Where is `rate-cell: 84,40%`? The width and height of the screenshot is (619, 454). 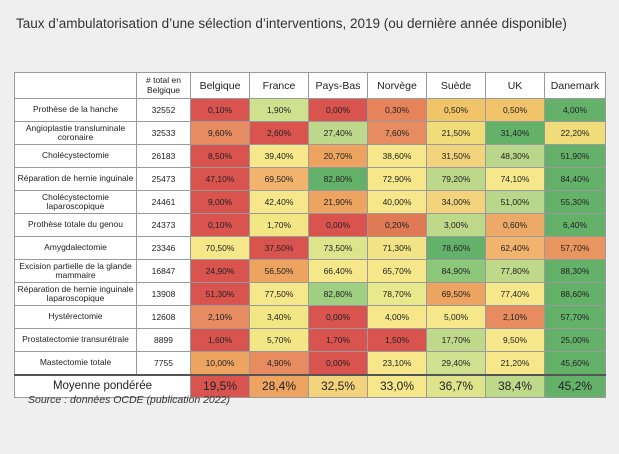
rate-cell: 84,40% is located at coordinates (575, 179).